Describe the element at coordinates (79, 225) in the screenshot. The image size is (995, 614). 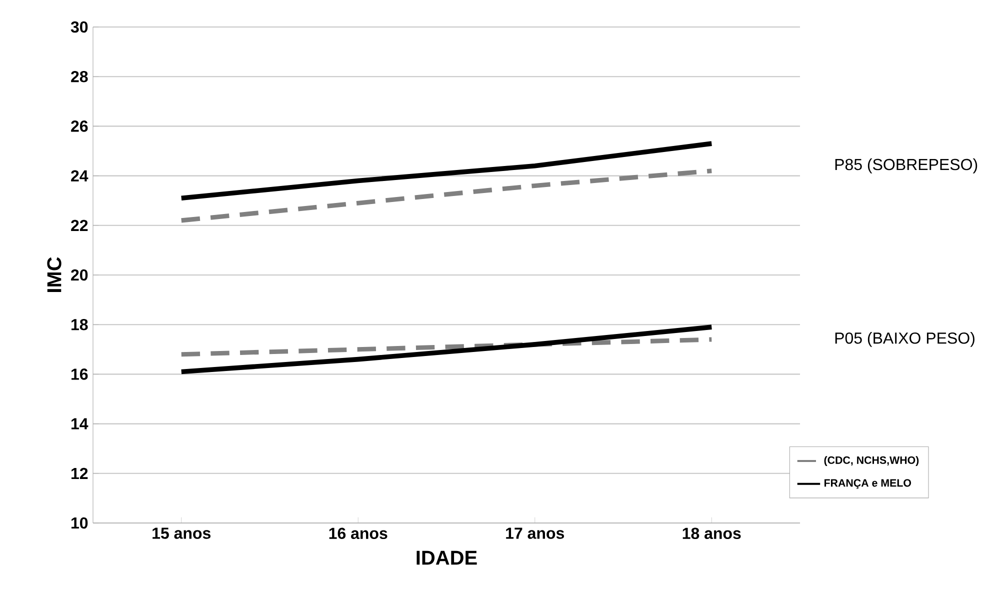
I see `y-tick-label: 22` at that location.